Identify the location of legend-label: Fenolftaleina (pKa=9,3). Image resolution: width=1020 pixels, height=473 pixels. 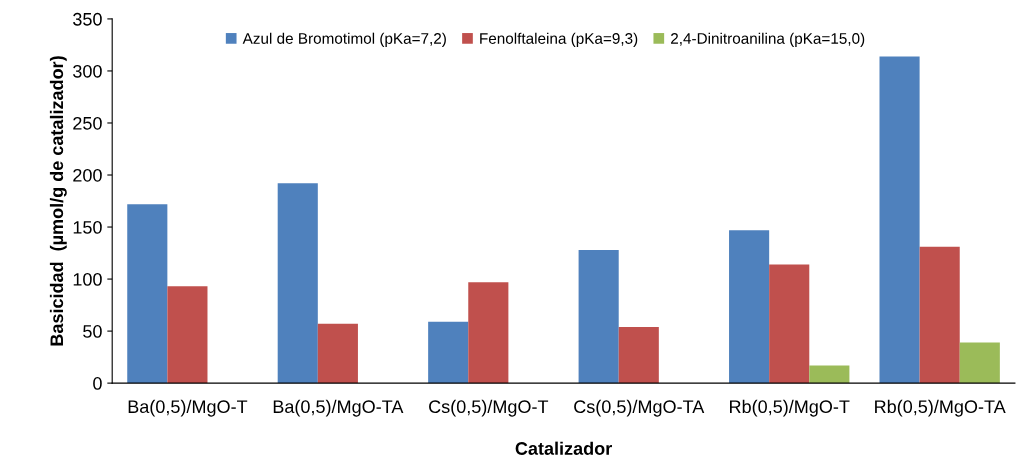
(559, 39).